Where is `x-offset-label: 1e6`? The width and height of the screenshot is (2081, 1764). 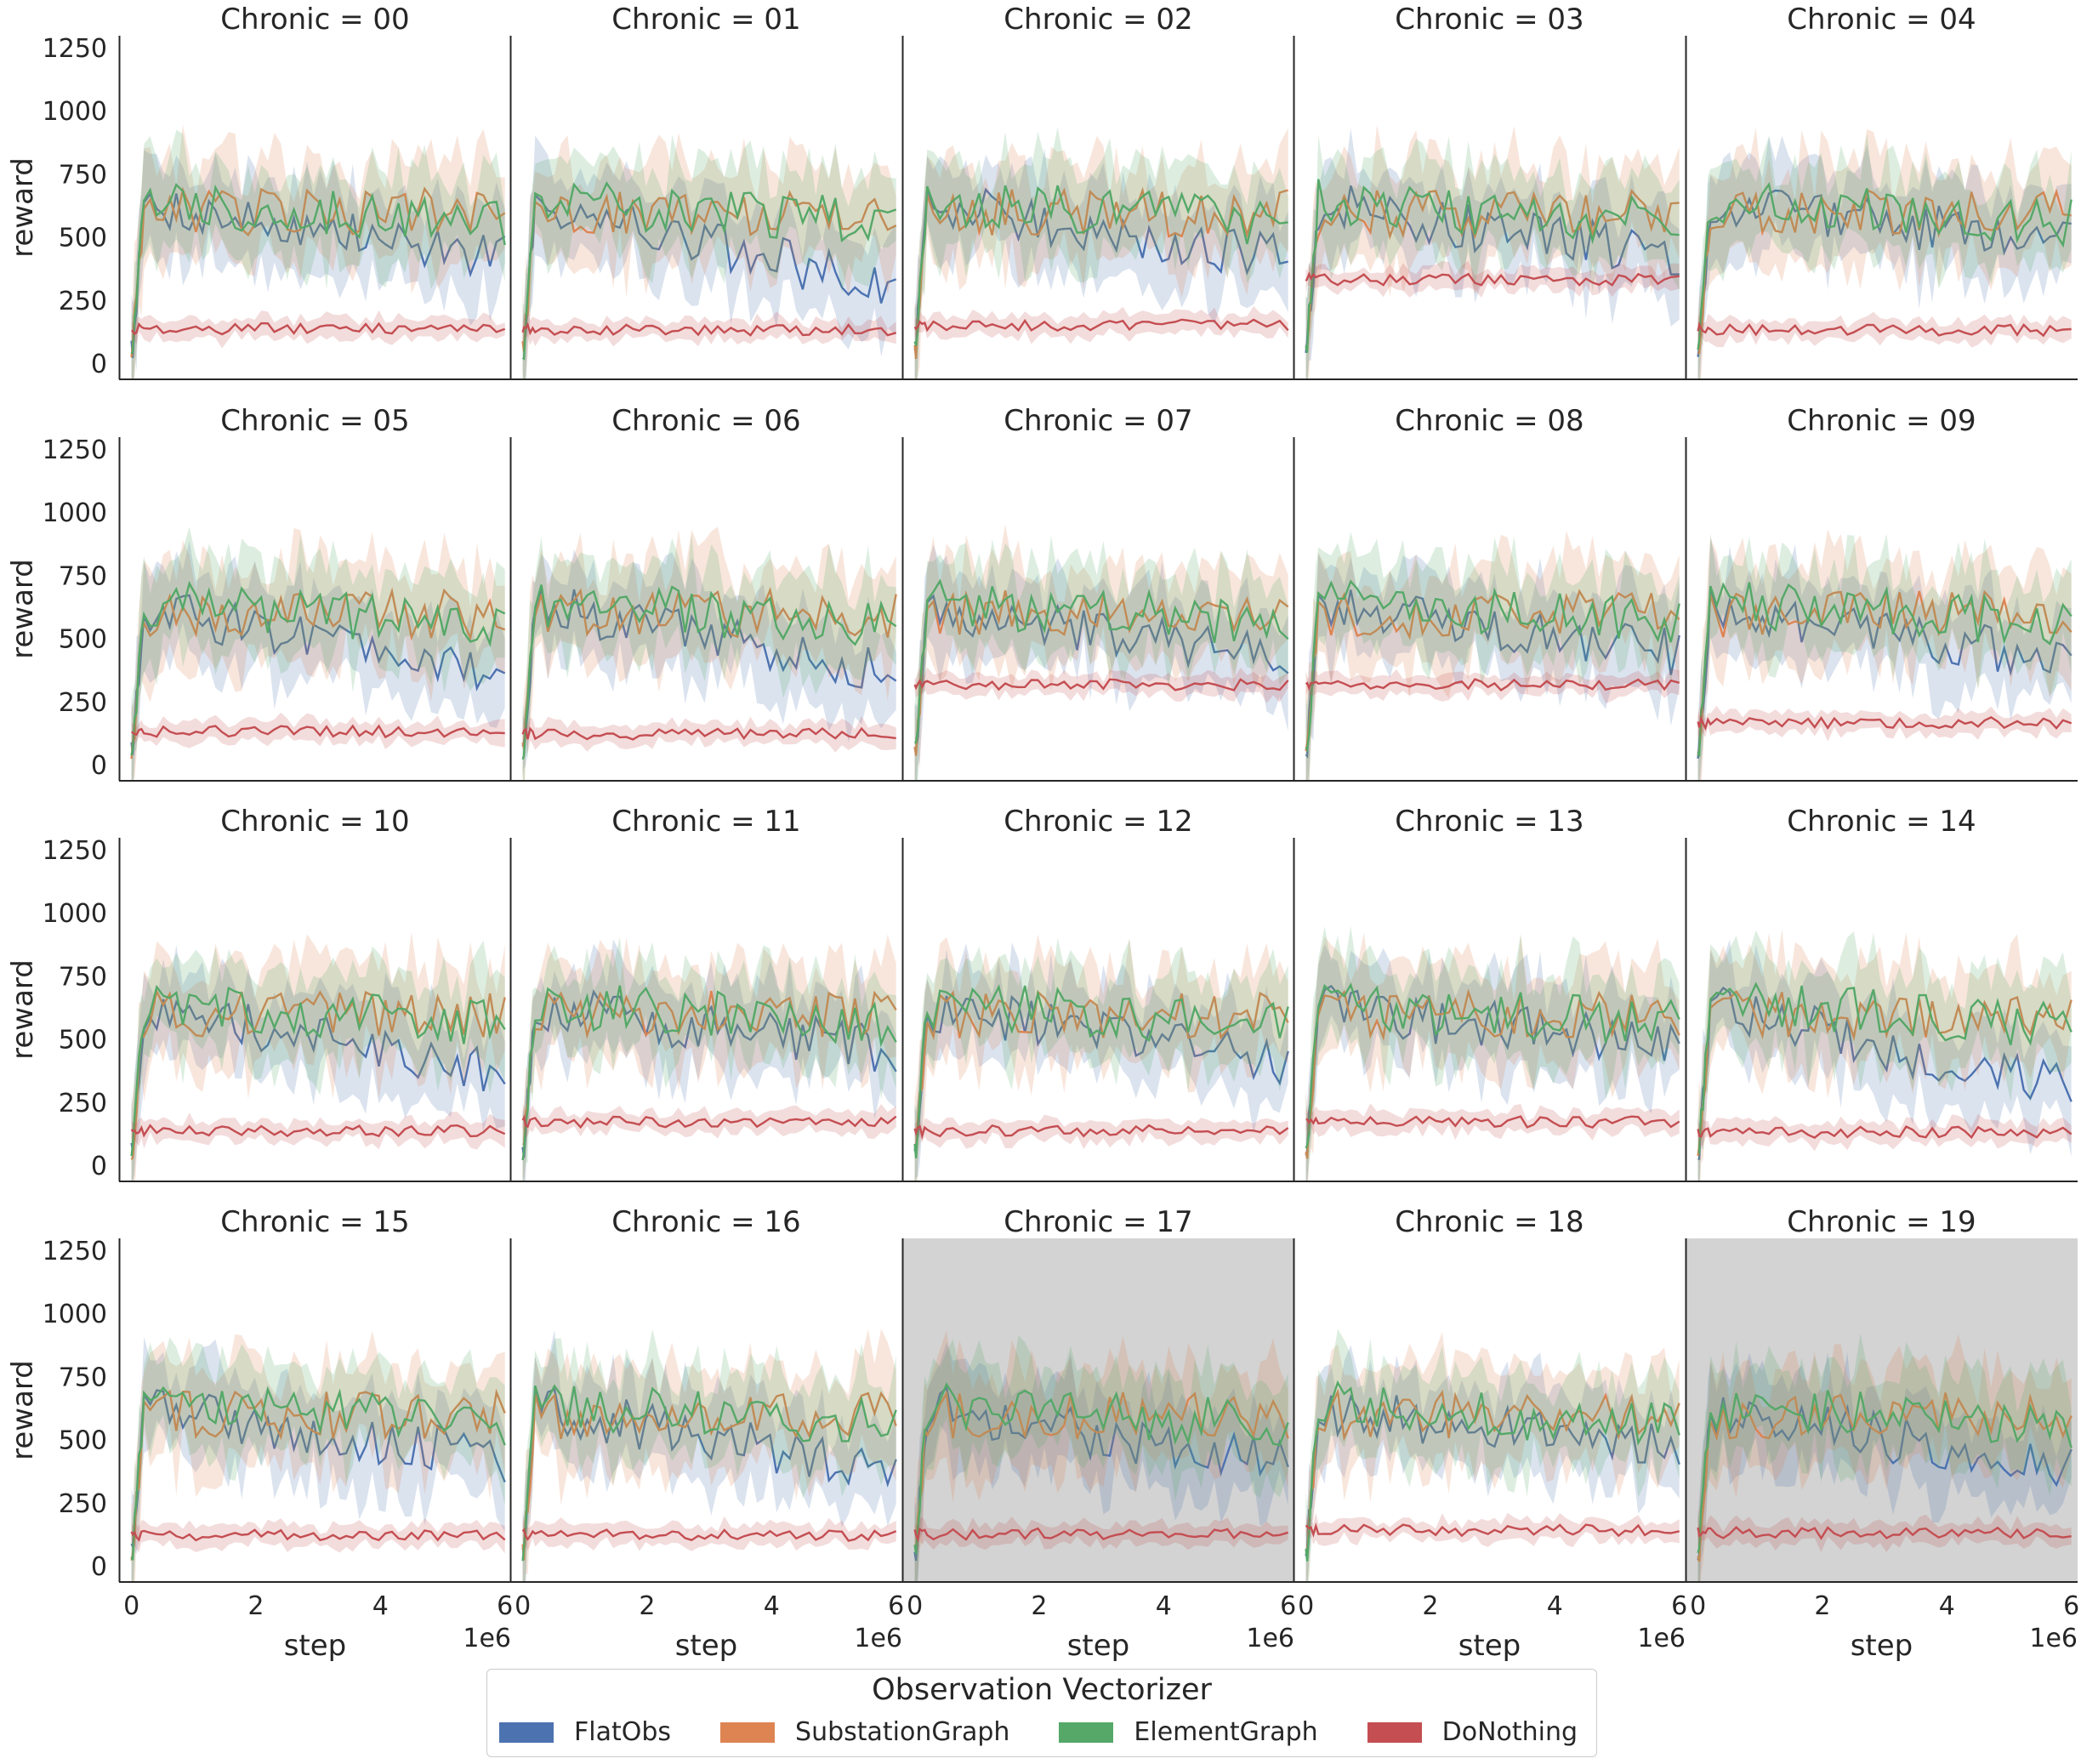 x-offset-label: 1e6 is located at coordinates (2053, 1638).